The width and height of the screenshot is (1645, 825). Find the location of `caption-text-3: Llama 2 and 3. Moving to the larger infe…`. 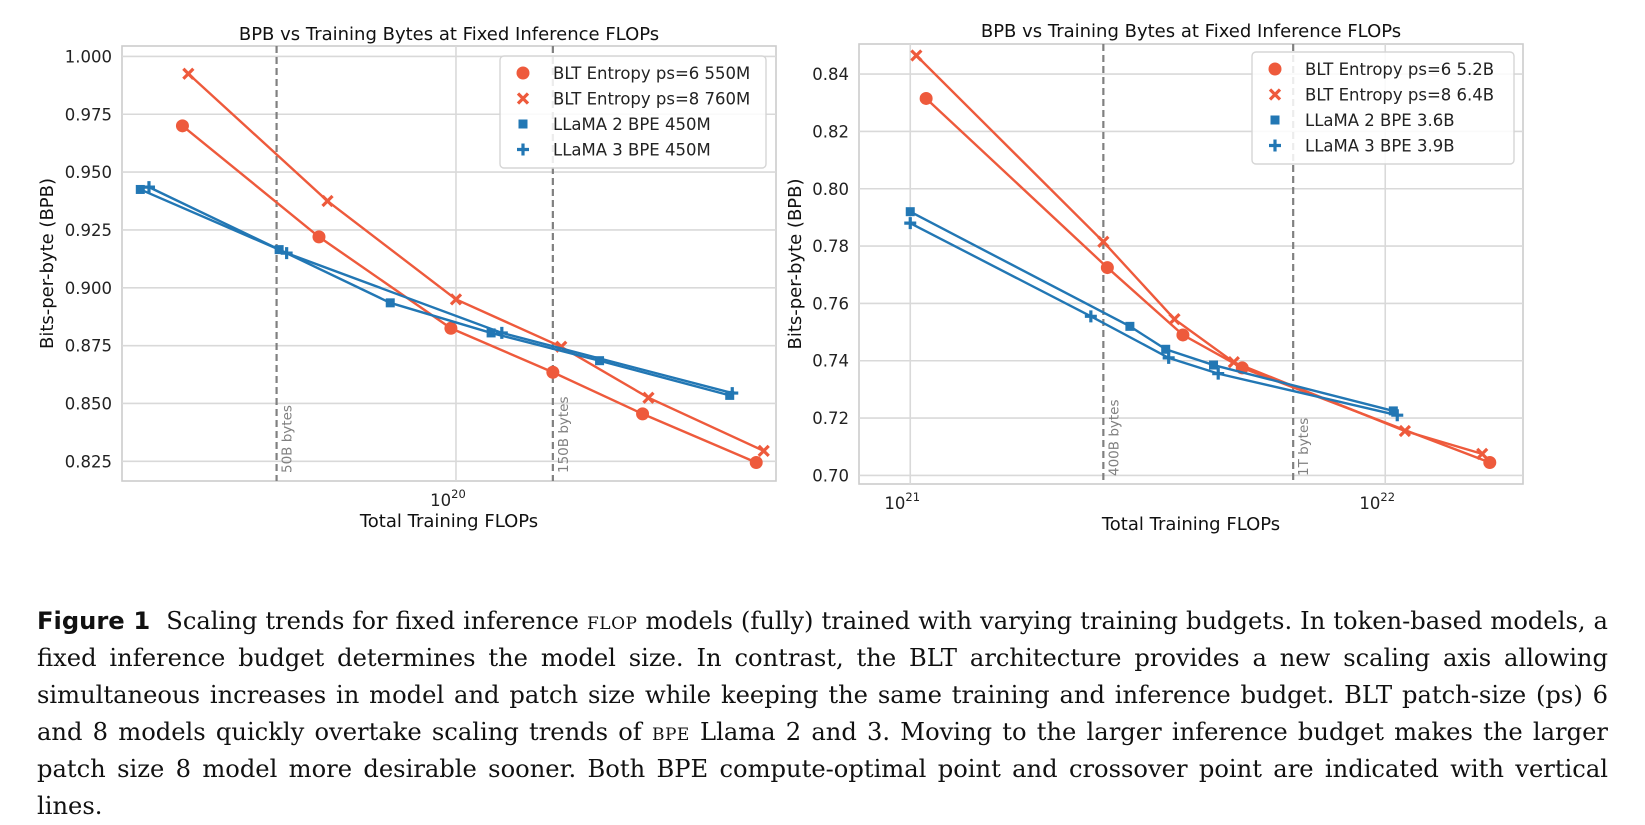

caption-text-3: Llama 2 and 3. Moving to the larger infe… is located at coordinates (822, 769).